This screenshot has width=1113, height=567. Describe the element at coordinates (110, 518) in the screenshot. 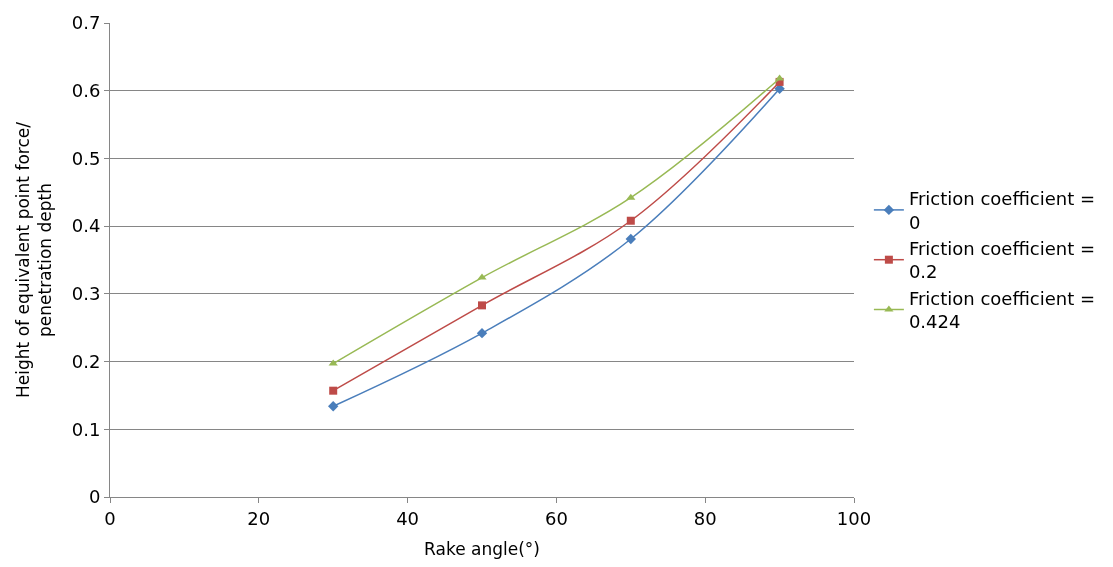

I see `x-tick-label: 0` at that location.